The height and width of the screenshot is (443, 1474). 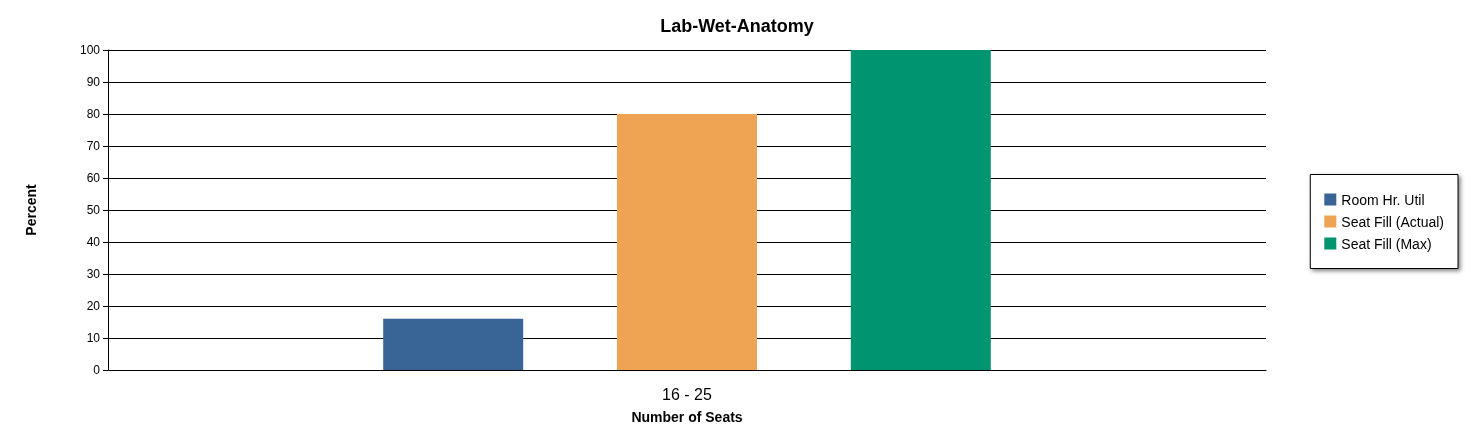 What do you see at coordinates (93, 178) in the screenshot?
I see `y-tick-label: 60` at bounding box center [93, 178].